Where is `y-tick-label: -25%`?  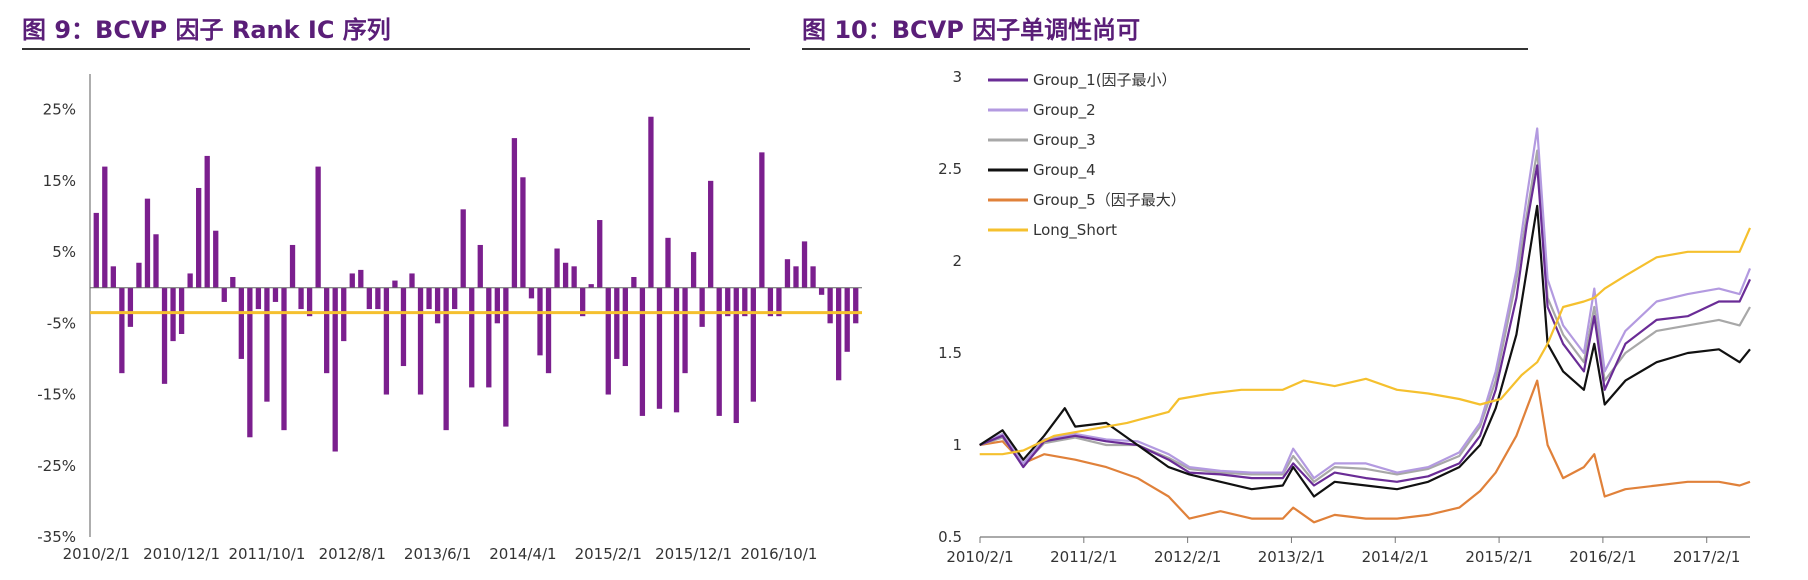 y-tick-label: -25% is located at coordinates (56, 466).